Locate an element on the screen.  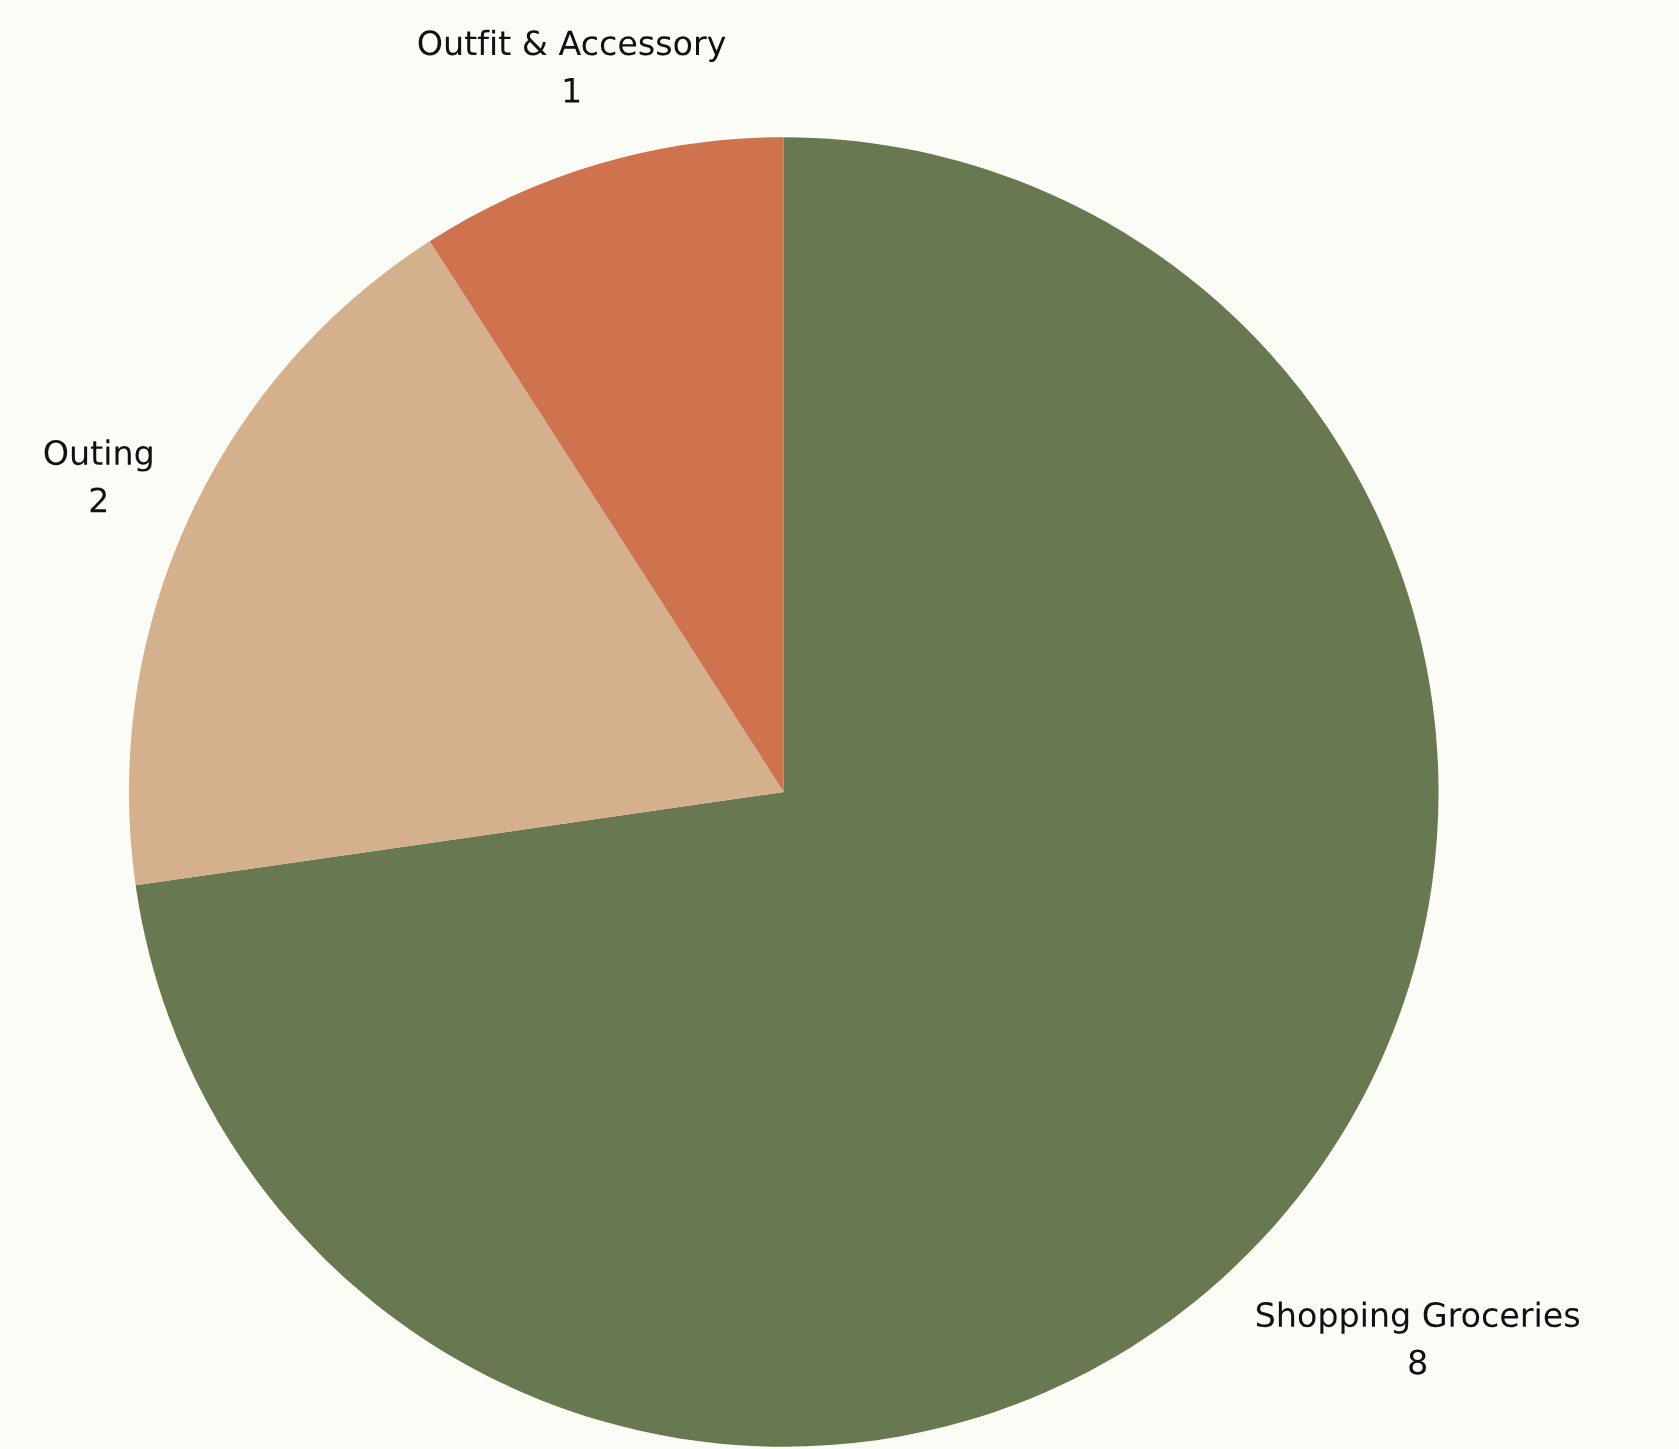
data-label: 2 is located at coordinates (98, 500).